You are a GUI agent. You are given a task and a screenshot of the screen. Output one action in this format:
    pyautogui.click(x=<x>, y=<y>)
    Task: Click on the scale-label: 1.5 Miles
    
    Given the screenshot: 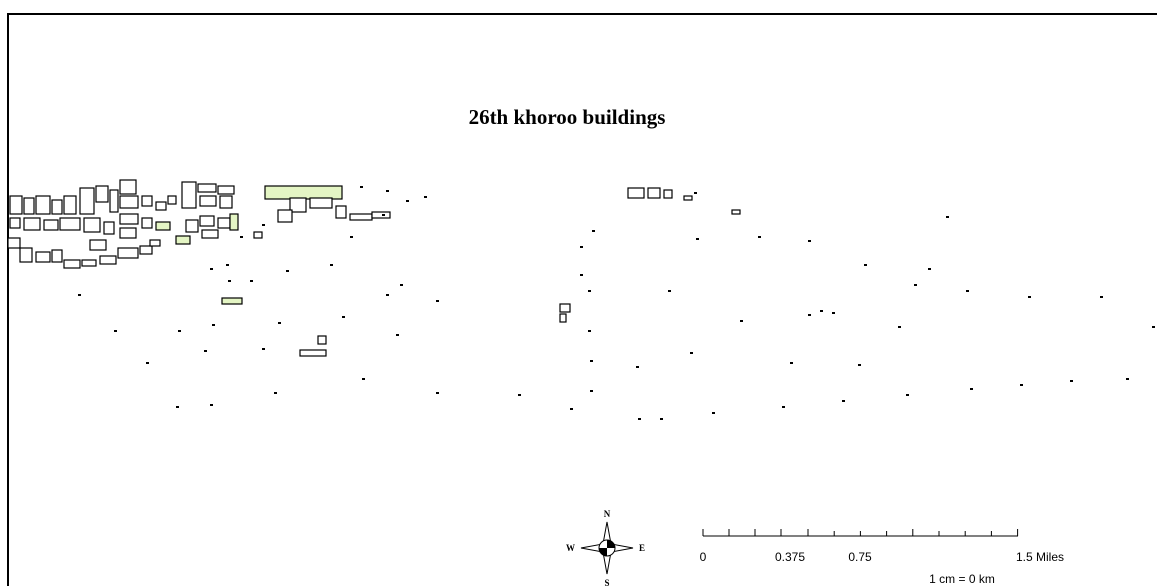 What is the action you would take?
    pyautogui.click(x=1040, y=557)
    